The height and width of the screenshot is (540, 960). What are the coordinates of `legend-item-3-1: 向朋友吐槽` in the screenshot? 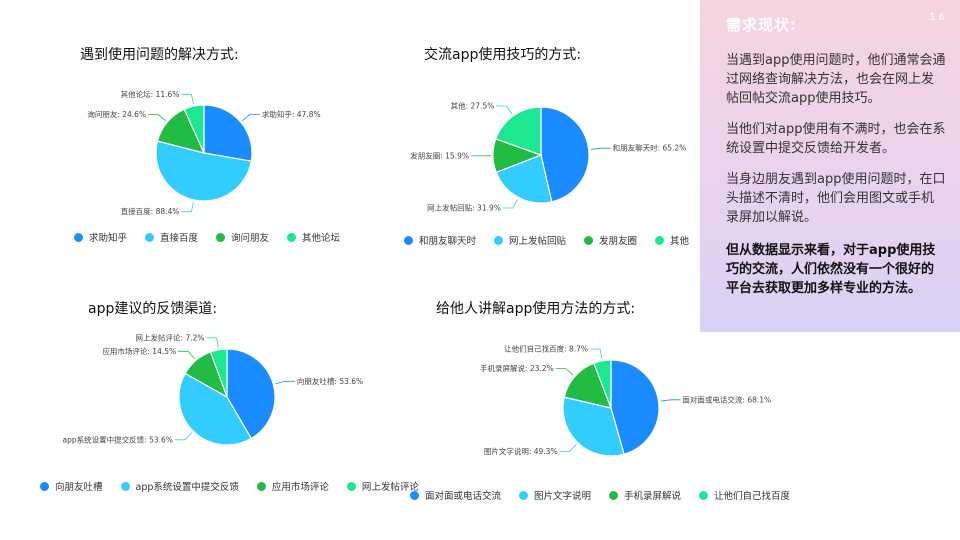 It's located at (71, 486).